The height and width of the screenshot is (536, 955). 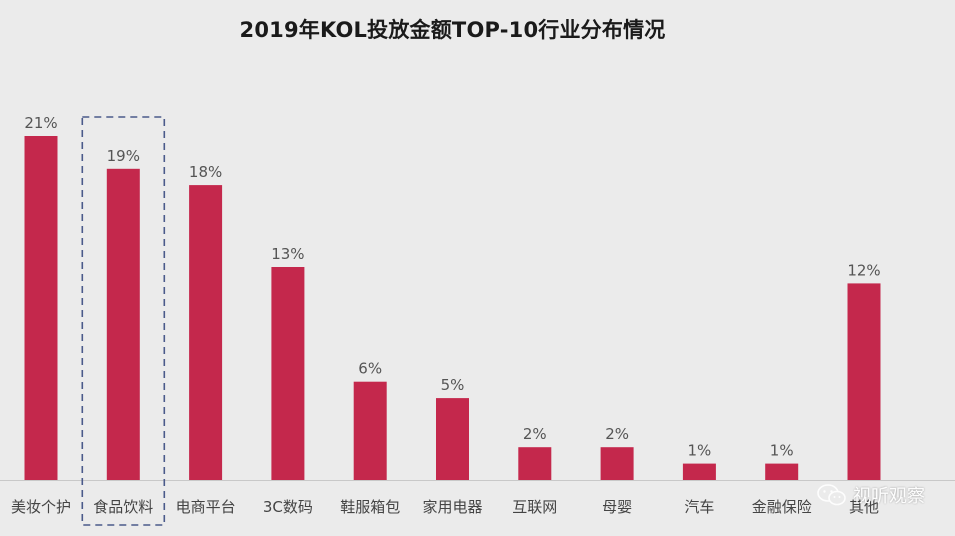 I want to click on watermark: 视听观察, so click(x=871, y=495).